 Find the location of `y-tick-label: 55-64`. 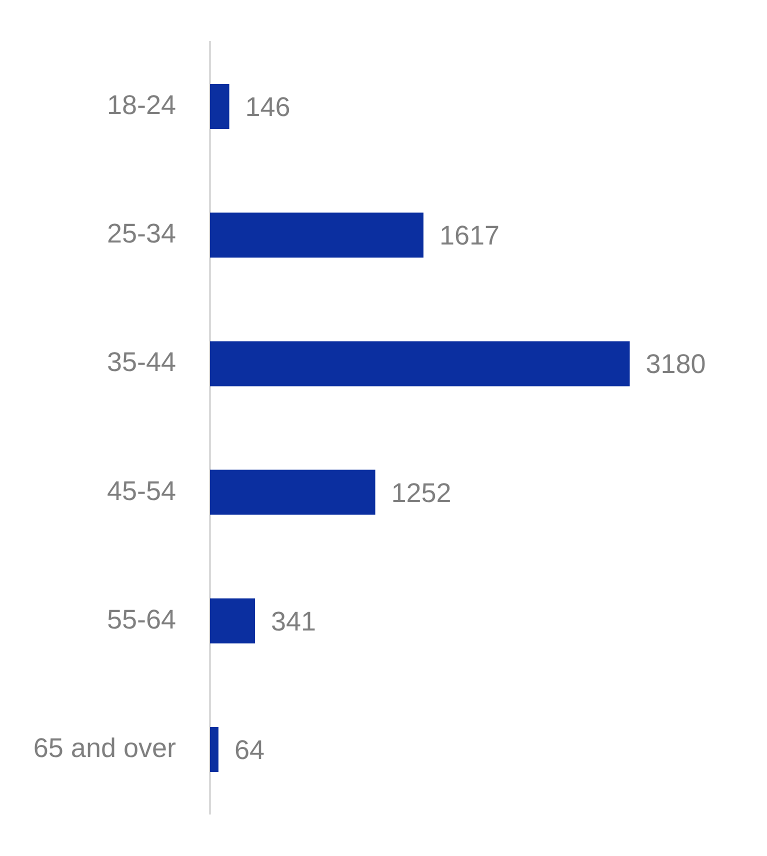

y-tick-label: 55-64 is located at coordinates (141, 619).